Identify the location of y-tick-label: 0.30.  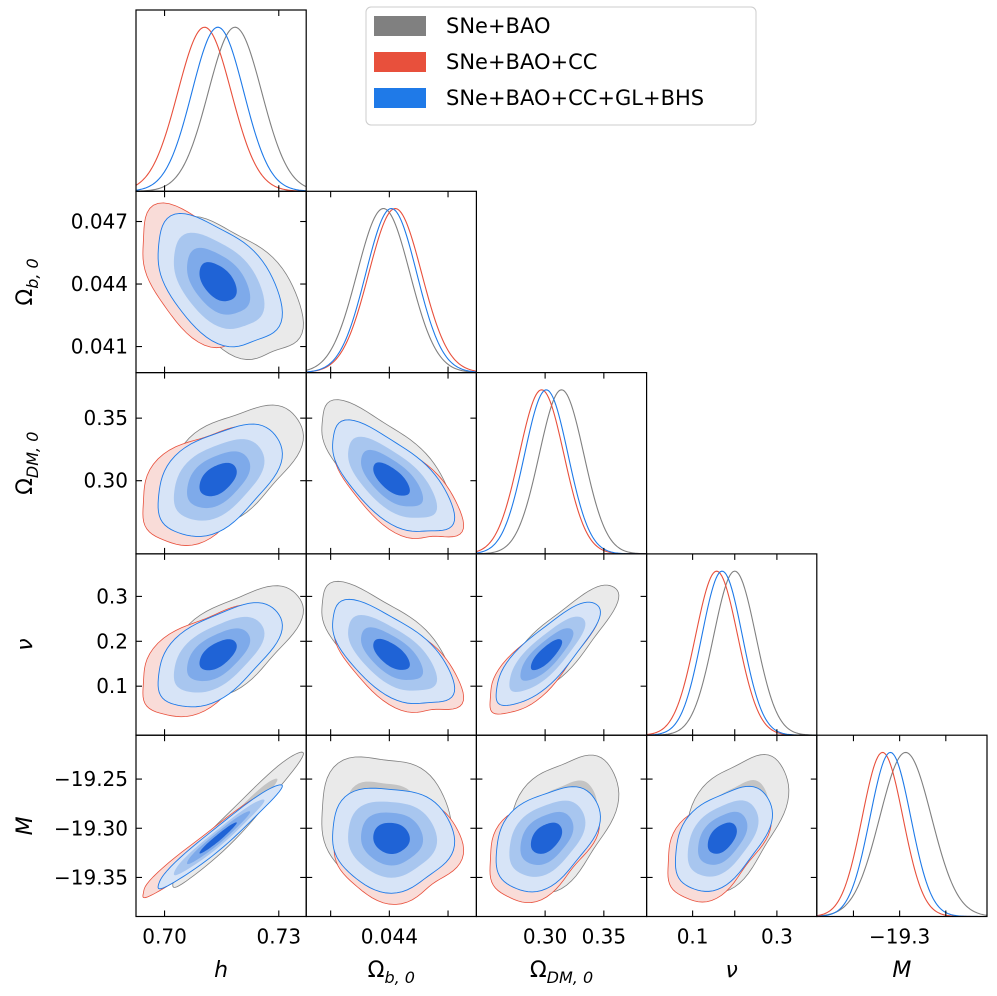
(105, 481).